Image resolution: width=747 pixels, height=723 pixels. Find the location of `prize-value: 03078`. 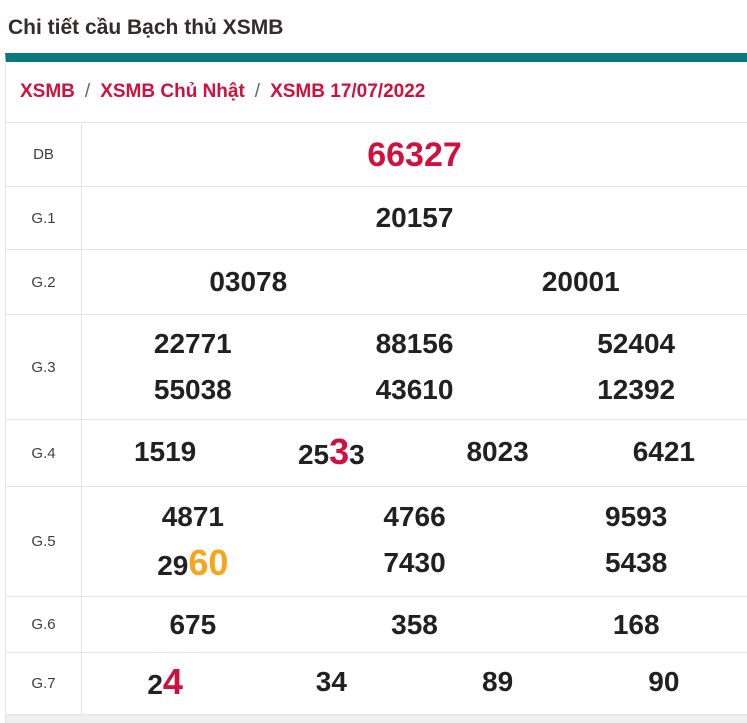

prize-value: 03078 is located at coordinates (248, 282).